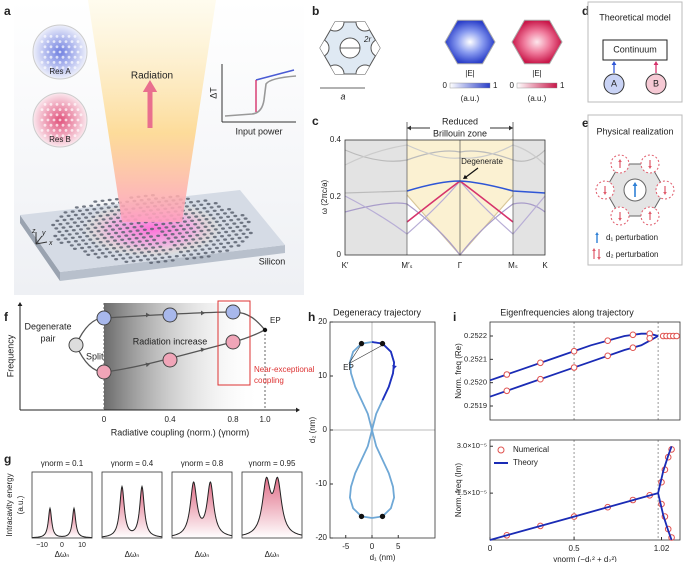 The width and height of the screenshot is (685, 562). What do you see at coordinates (454, 317) in the screenshot?
I see `panel-label: i` at bounding box center [454, 317].